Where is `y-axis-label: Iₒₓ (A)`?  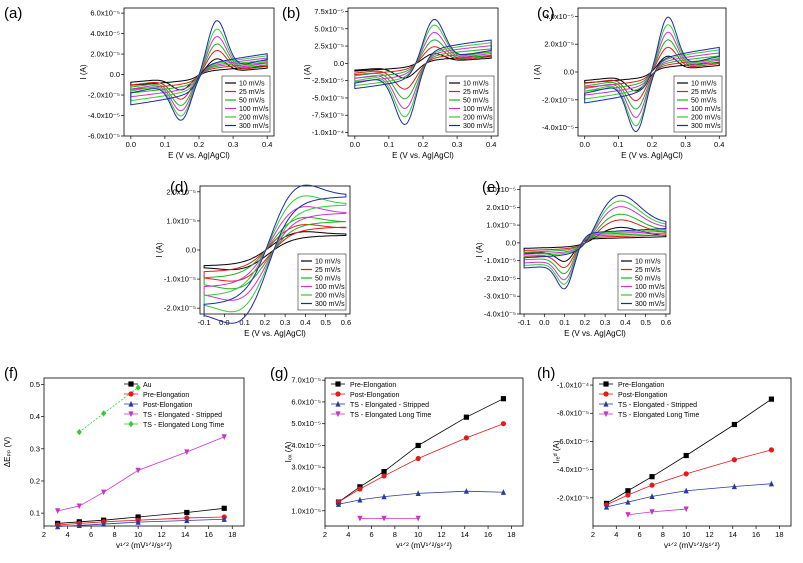 y-axis-label: Iₒₓ (A) is located at coordinates (288, 451).